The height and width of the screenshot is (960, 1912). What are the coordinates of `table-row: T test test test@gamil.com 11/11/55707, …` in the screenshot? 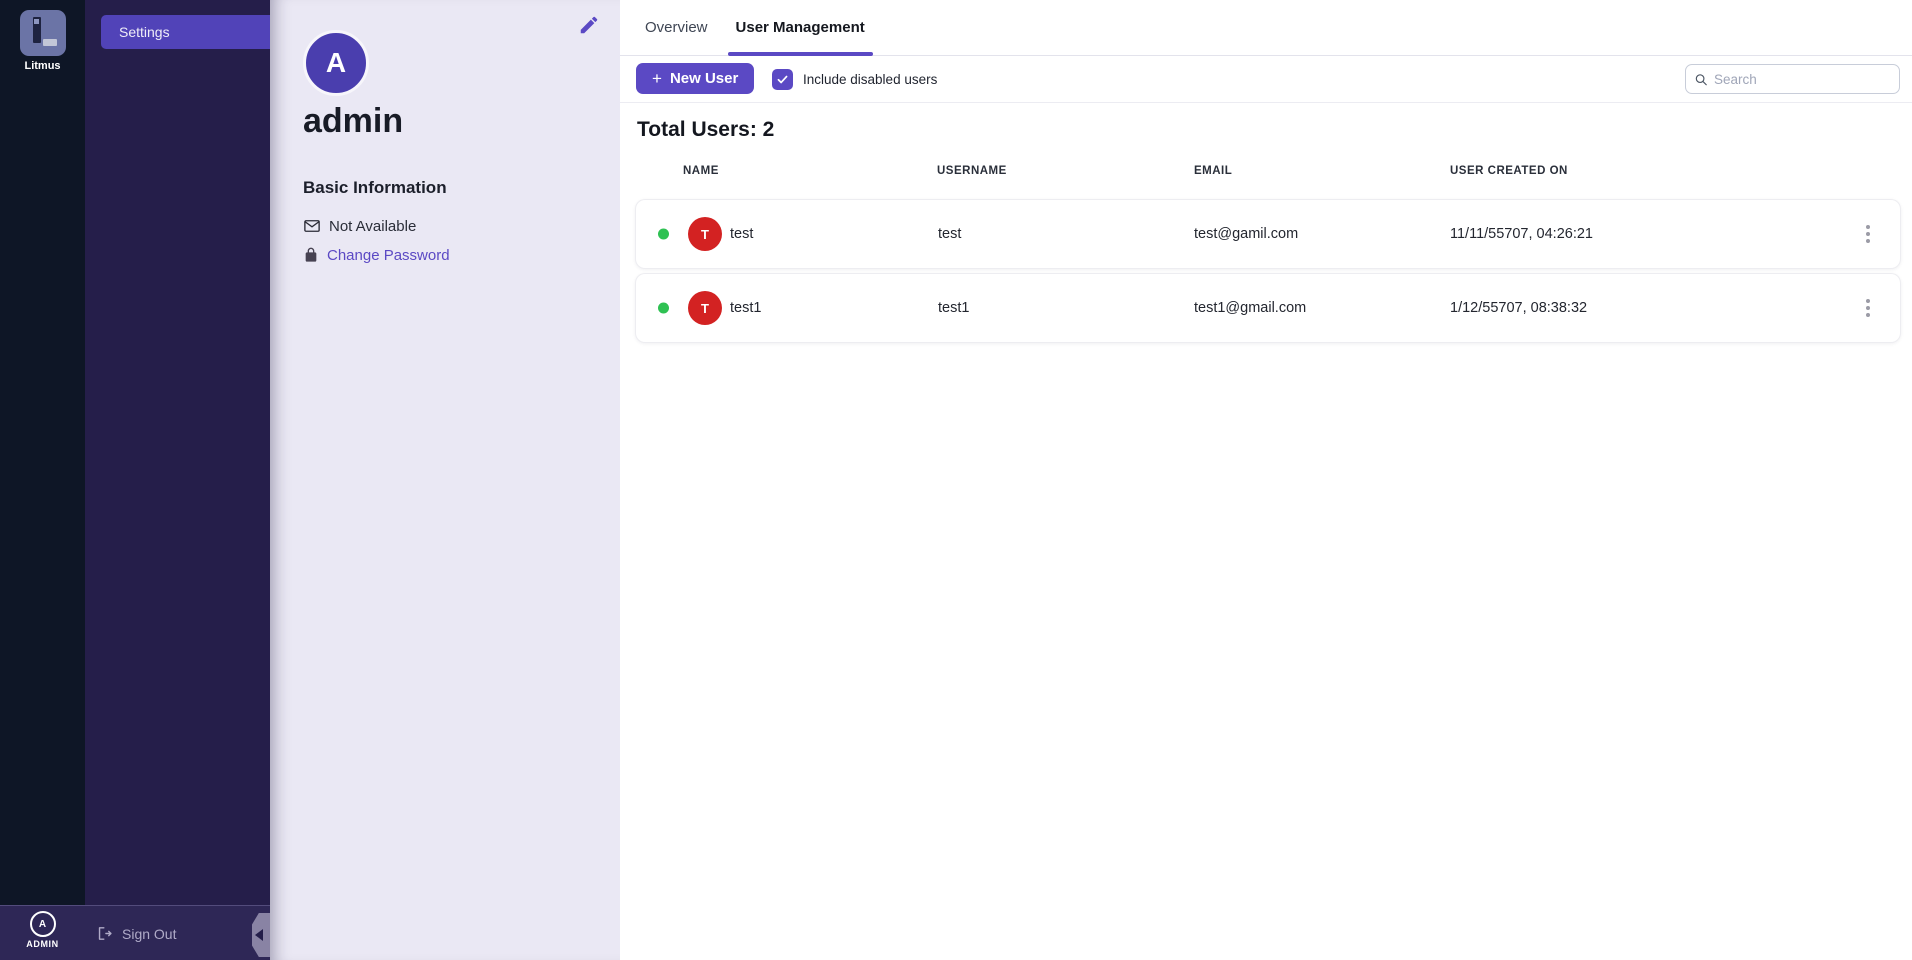 It's located at (1268, 234).